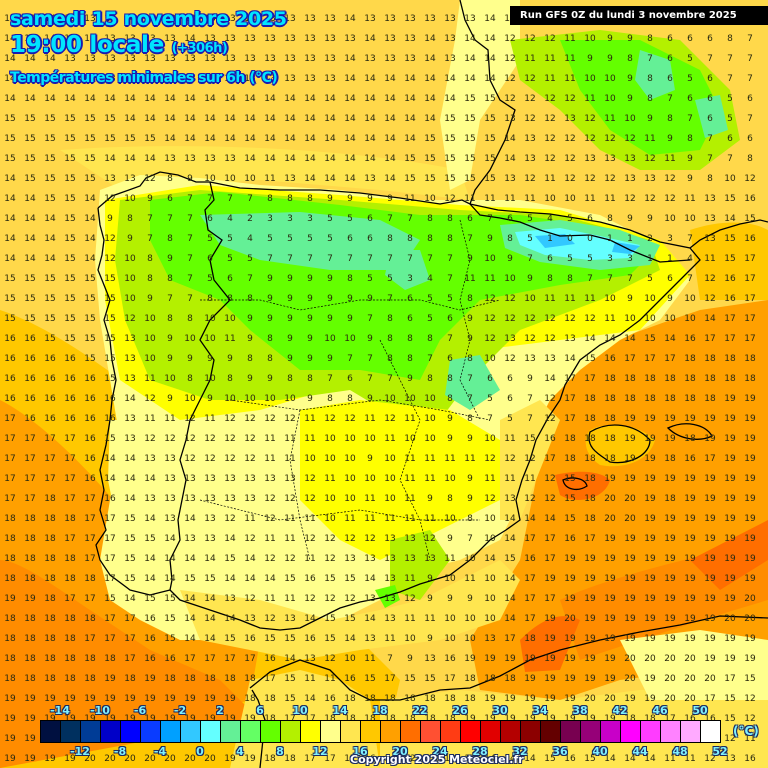 The image size is (768, 768). Describe the element at coordinates (680, 751) in the screenshot. I see `legend-tick-label: 48` at that location.